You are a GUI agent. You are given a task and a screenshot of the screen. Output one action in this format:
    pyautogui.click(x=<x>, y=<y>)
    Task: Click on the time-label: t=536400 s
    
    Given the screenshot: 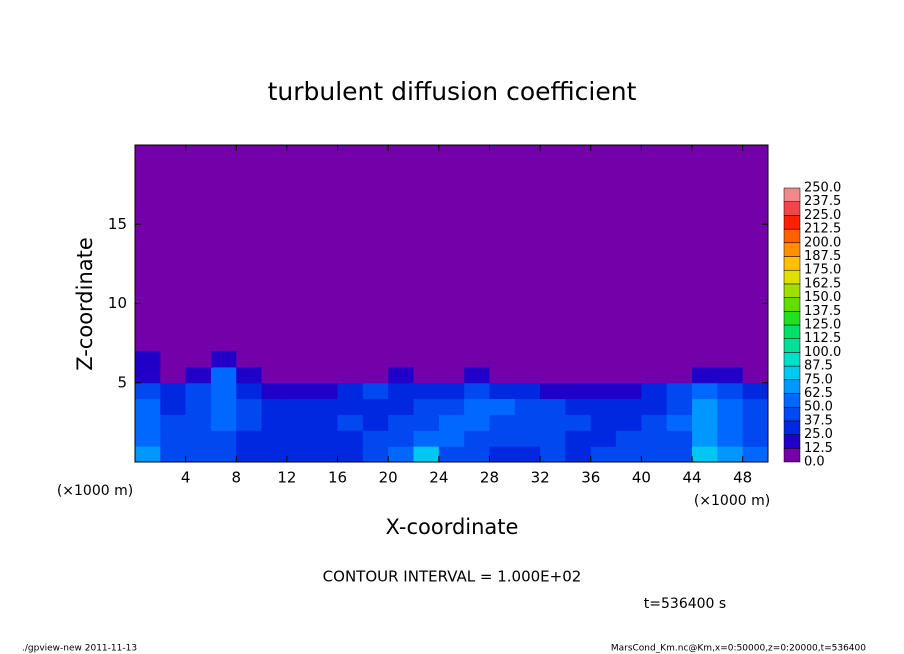 What is the action you would take?
    pyautogui.click(x=685, y=604)
    